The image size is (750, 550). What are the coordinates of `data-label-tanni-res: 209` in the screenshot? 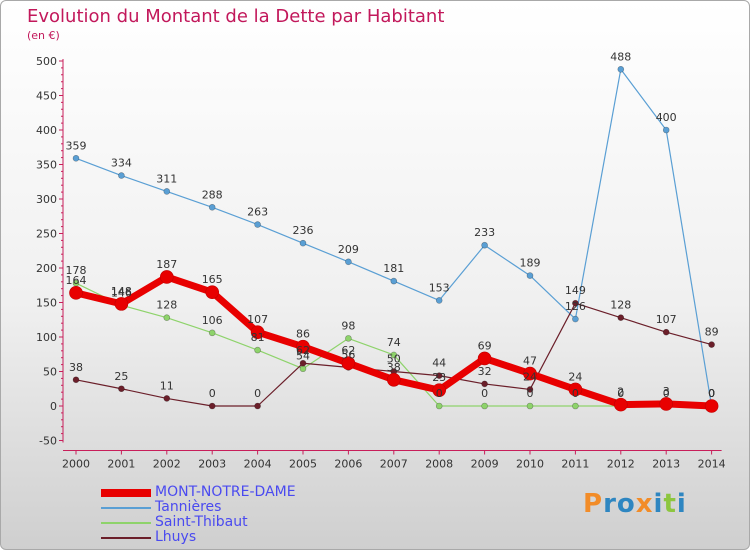 It's located at (348, 249).